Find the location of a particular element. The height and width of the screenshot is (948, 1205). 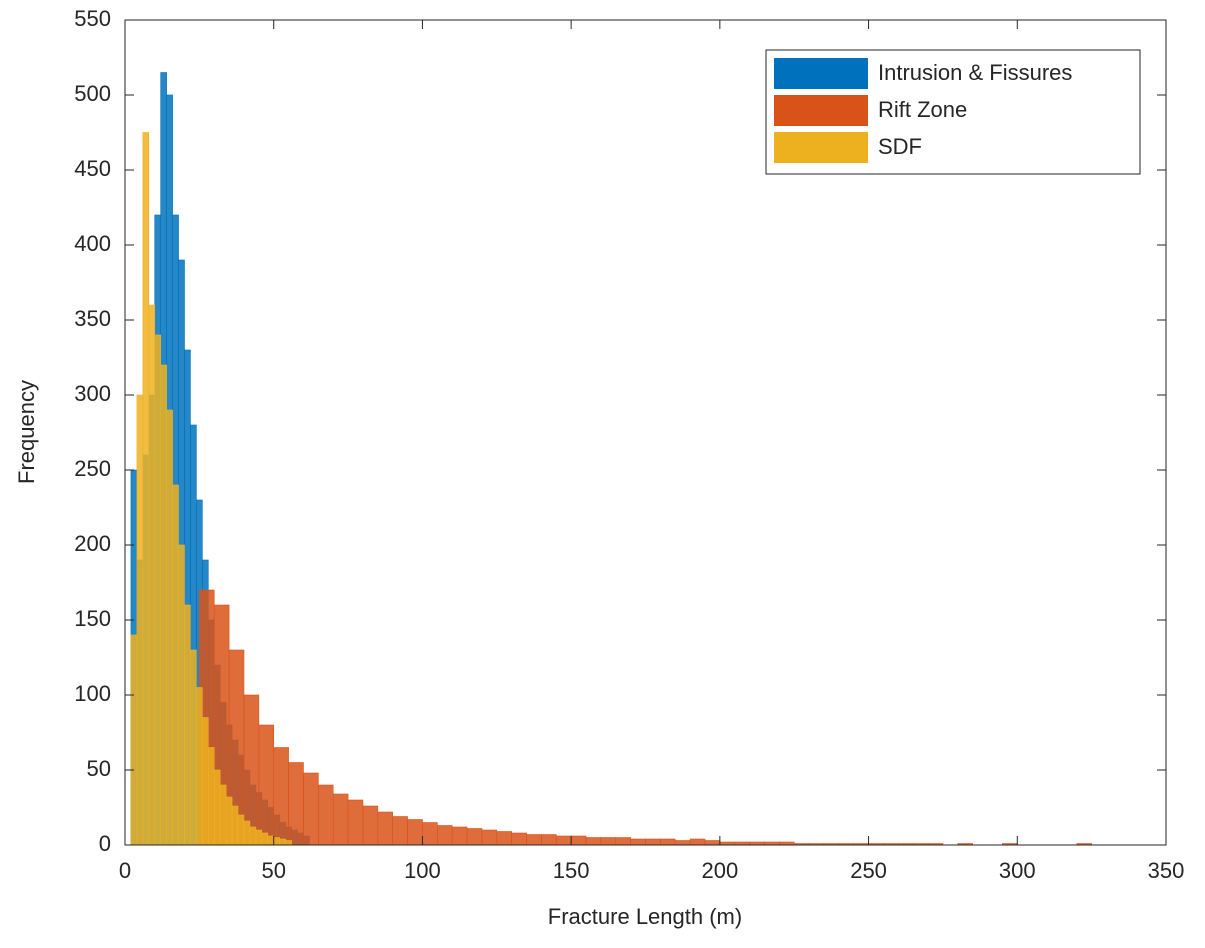

y-tick-label: 400 is located at coordinates (92, 243).